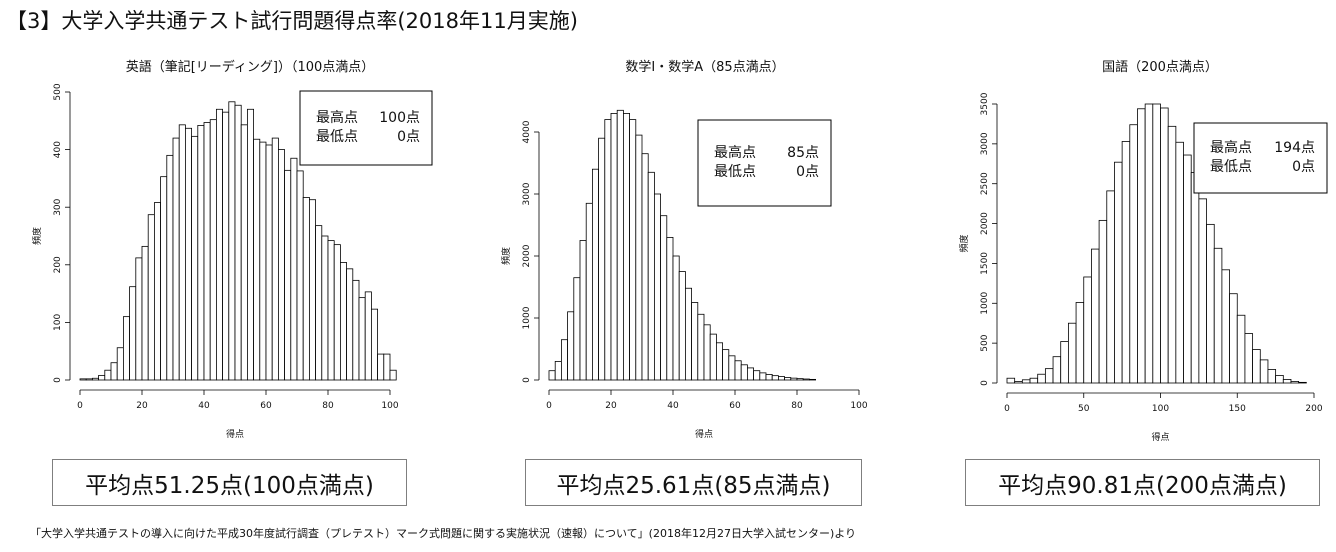  Describe the element at coordinates (527, 193) in the screenshot. I see `y-tick-label: 3000` at that location.